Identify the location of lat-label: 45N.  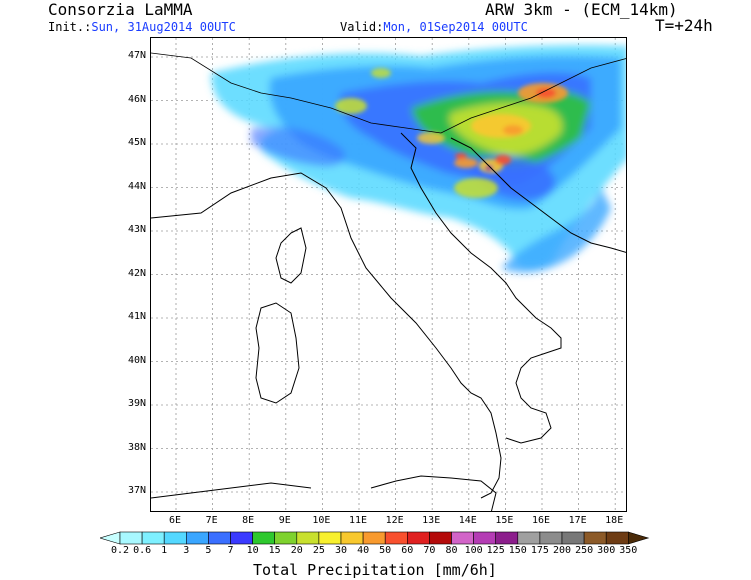
(136, 142).